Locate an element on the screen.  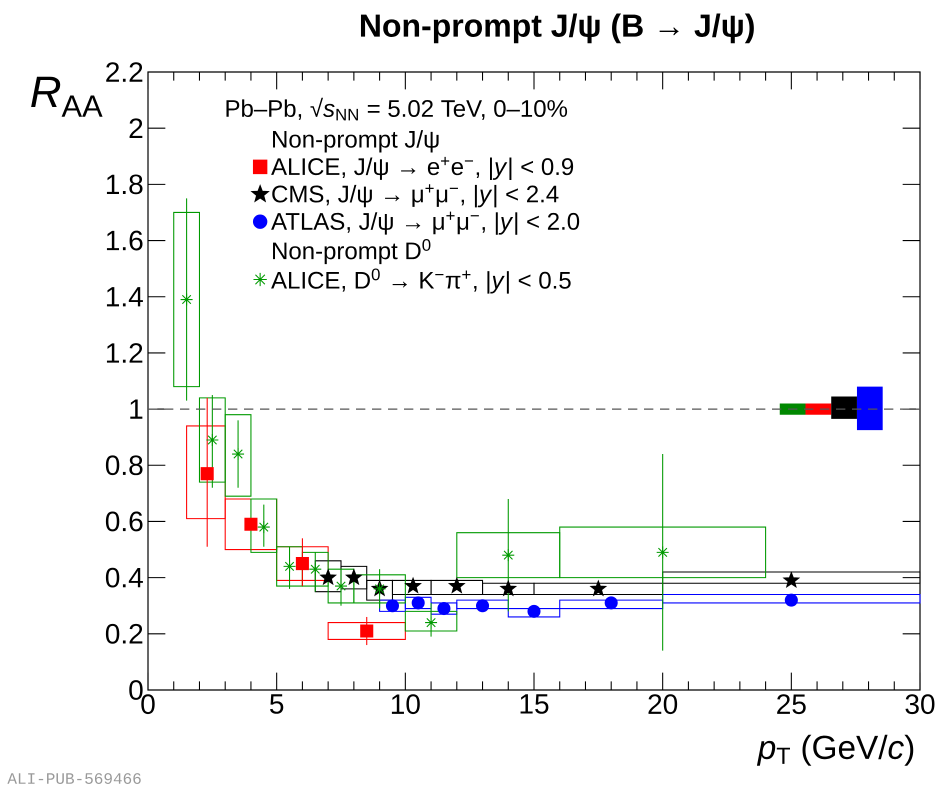
chart-title: Non-prompt J/ψ (B → J/ψ) is located at coordinates (557, 28).